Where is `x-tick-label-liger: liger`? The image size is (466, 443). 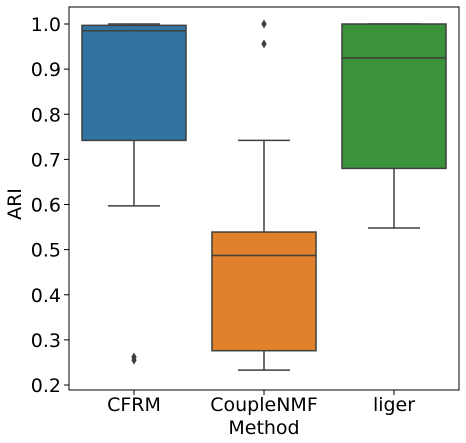 x-tick-label-liger: liger is located at coordinates (394, 405).